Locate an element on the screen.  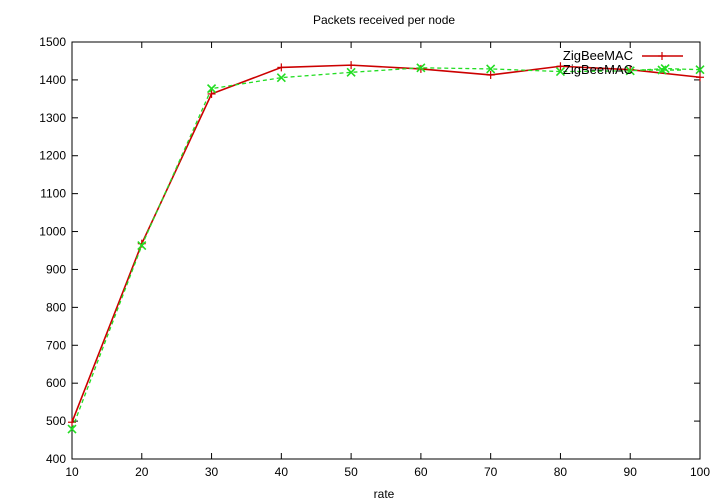
y-tick-label: 900 is located at coordinates (56, 269).